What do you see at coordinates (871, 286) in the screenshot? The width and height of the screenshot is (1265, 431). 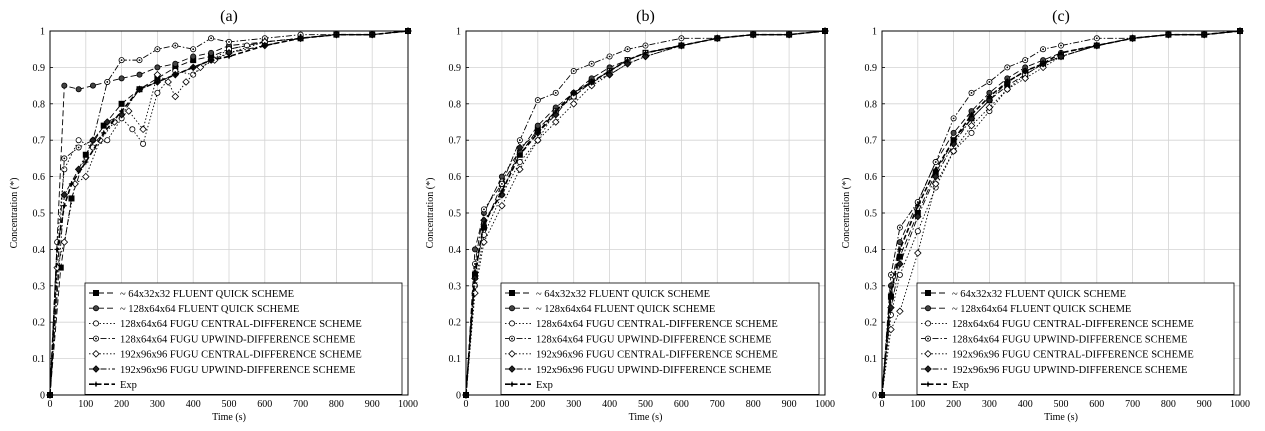 I see `y-tick-label: 0.3` at bounding box center [871, 286].